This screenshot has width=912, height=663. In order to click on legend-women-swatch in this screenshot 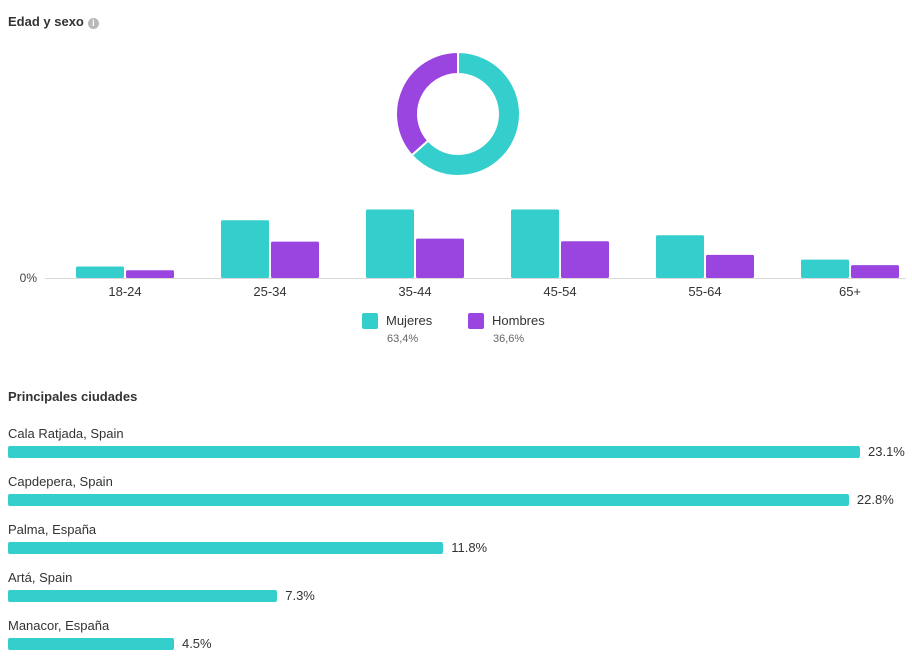, I will do `click(370, 321)`.